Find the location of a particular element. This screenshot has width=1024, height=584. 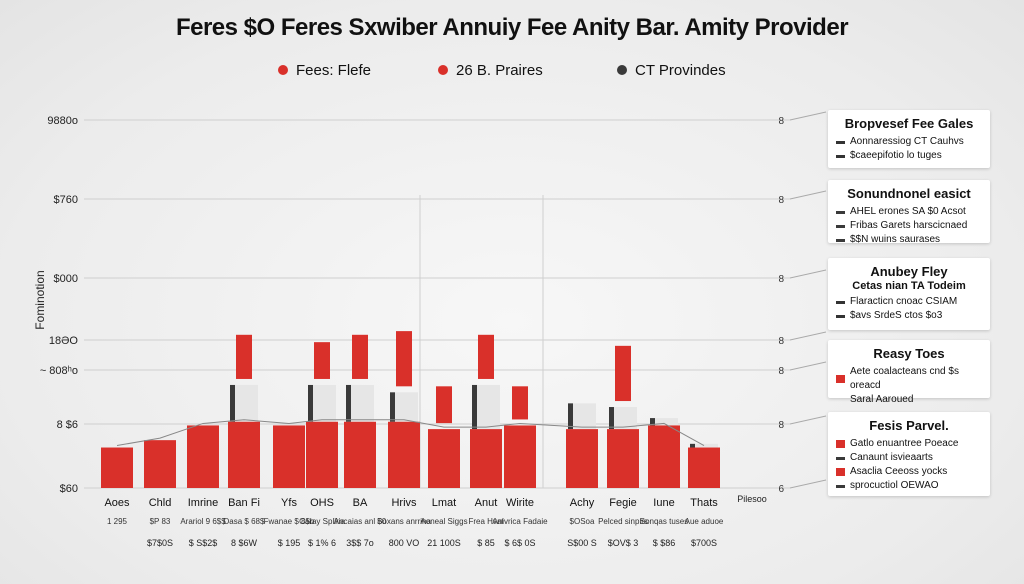

sub-value: $OV$ 3 is located at coordinates (623, 543).